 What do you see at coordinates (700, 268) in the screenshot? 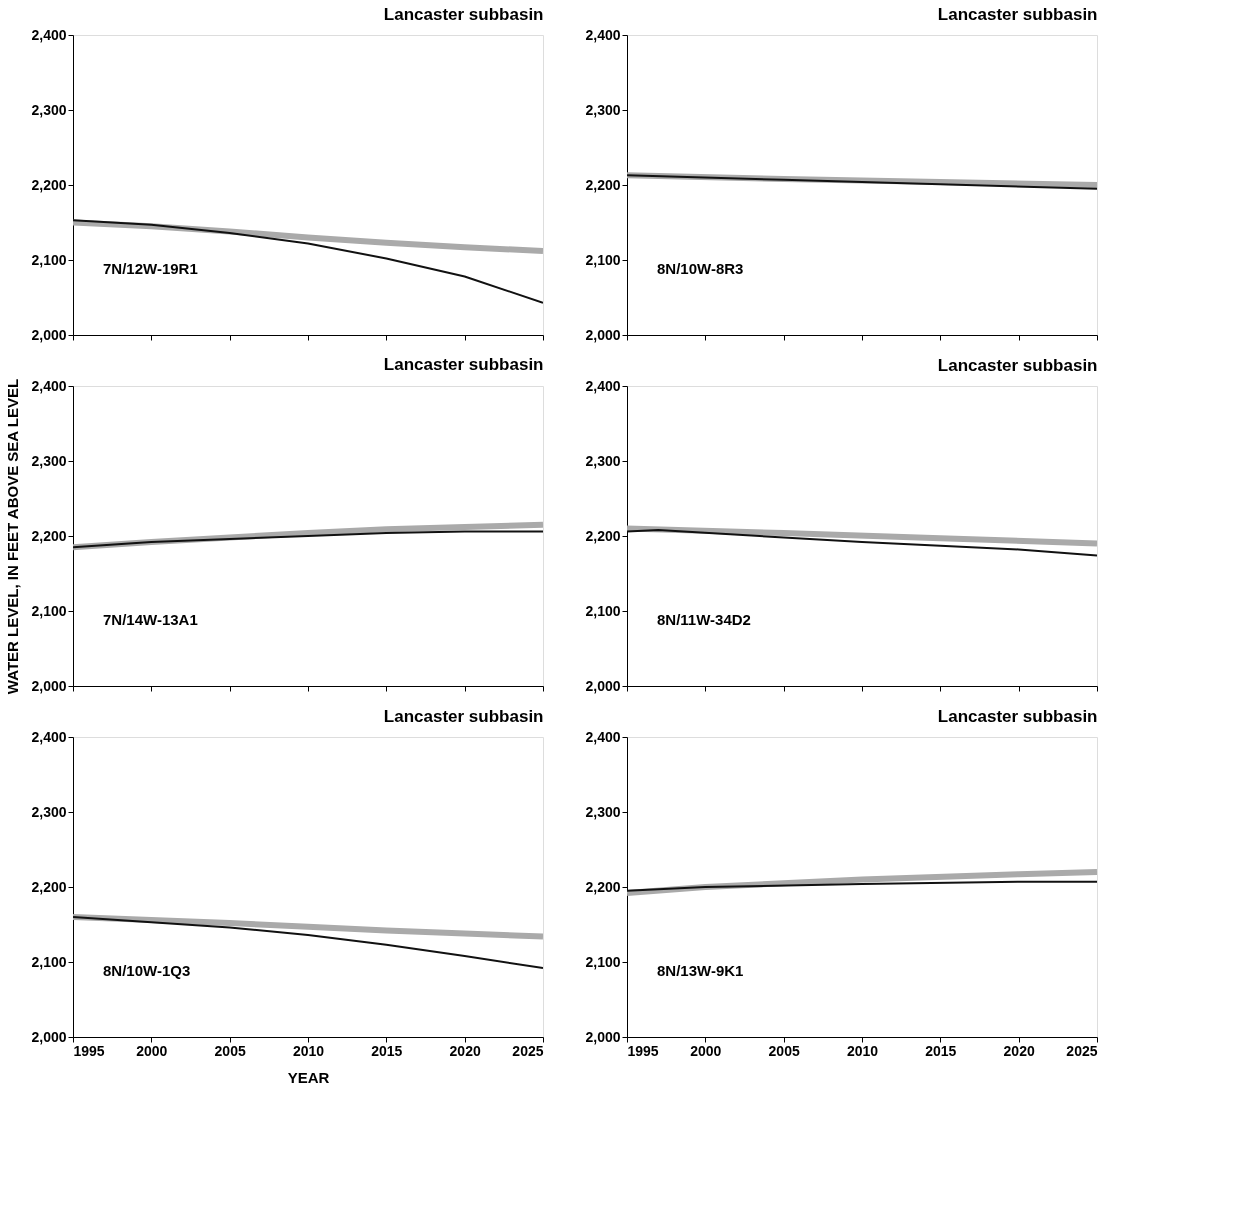
I see `annotation: 8N/10W-8R3` at bounding box center [700, 268].